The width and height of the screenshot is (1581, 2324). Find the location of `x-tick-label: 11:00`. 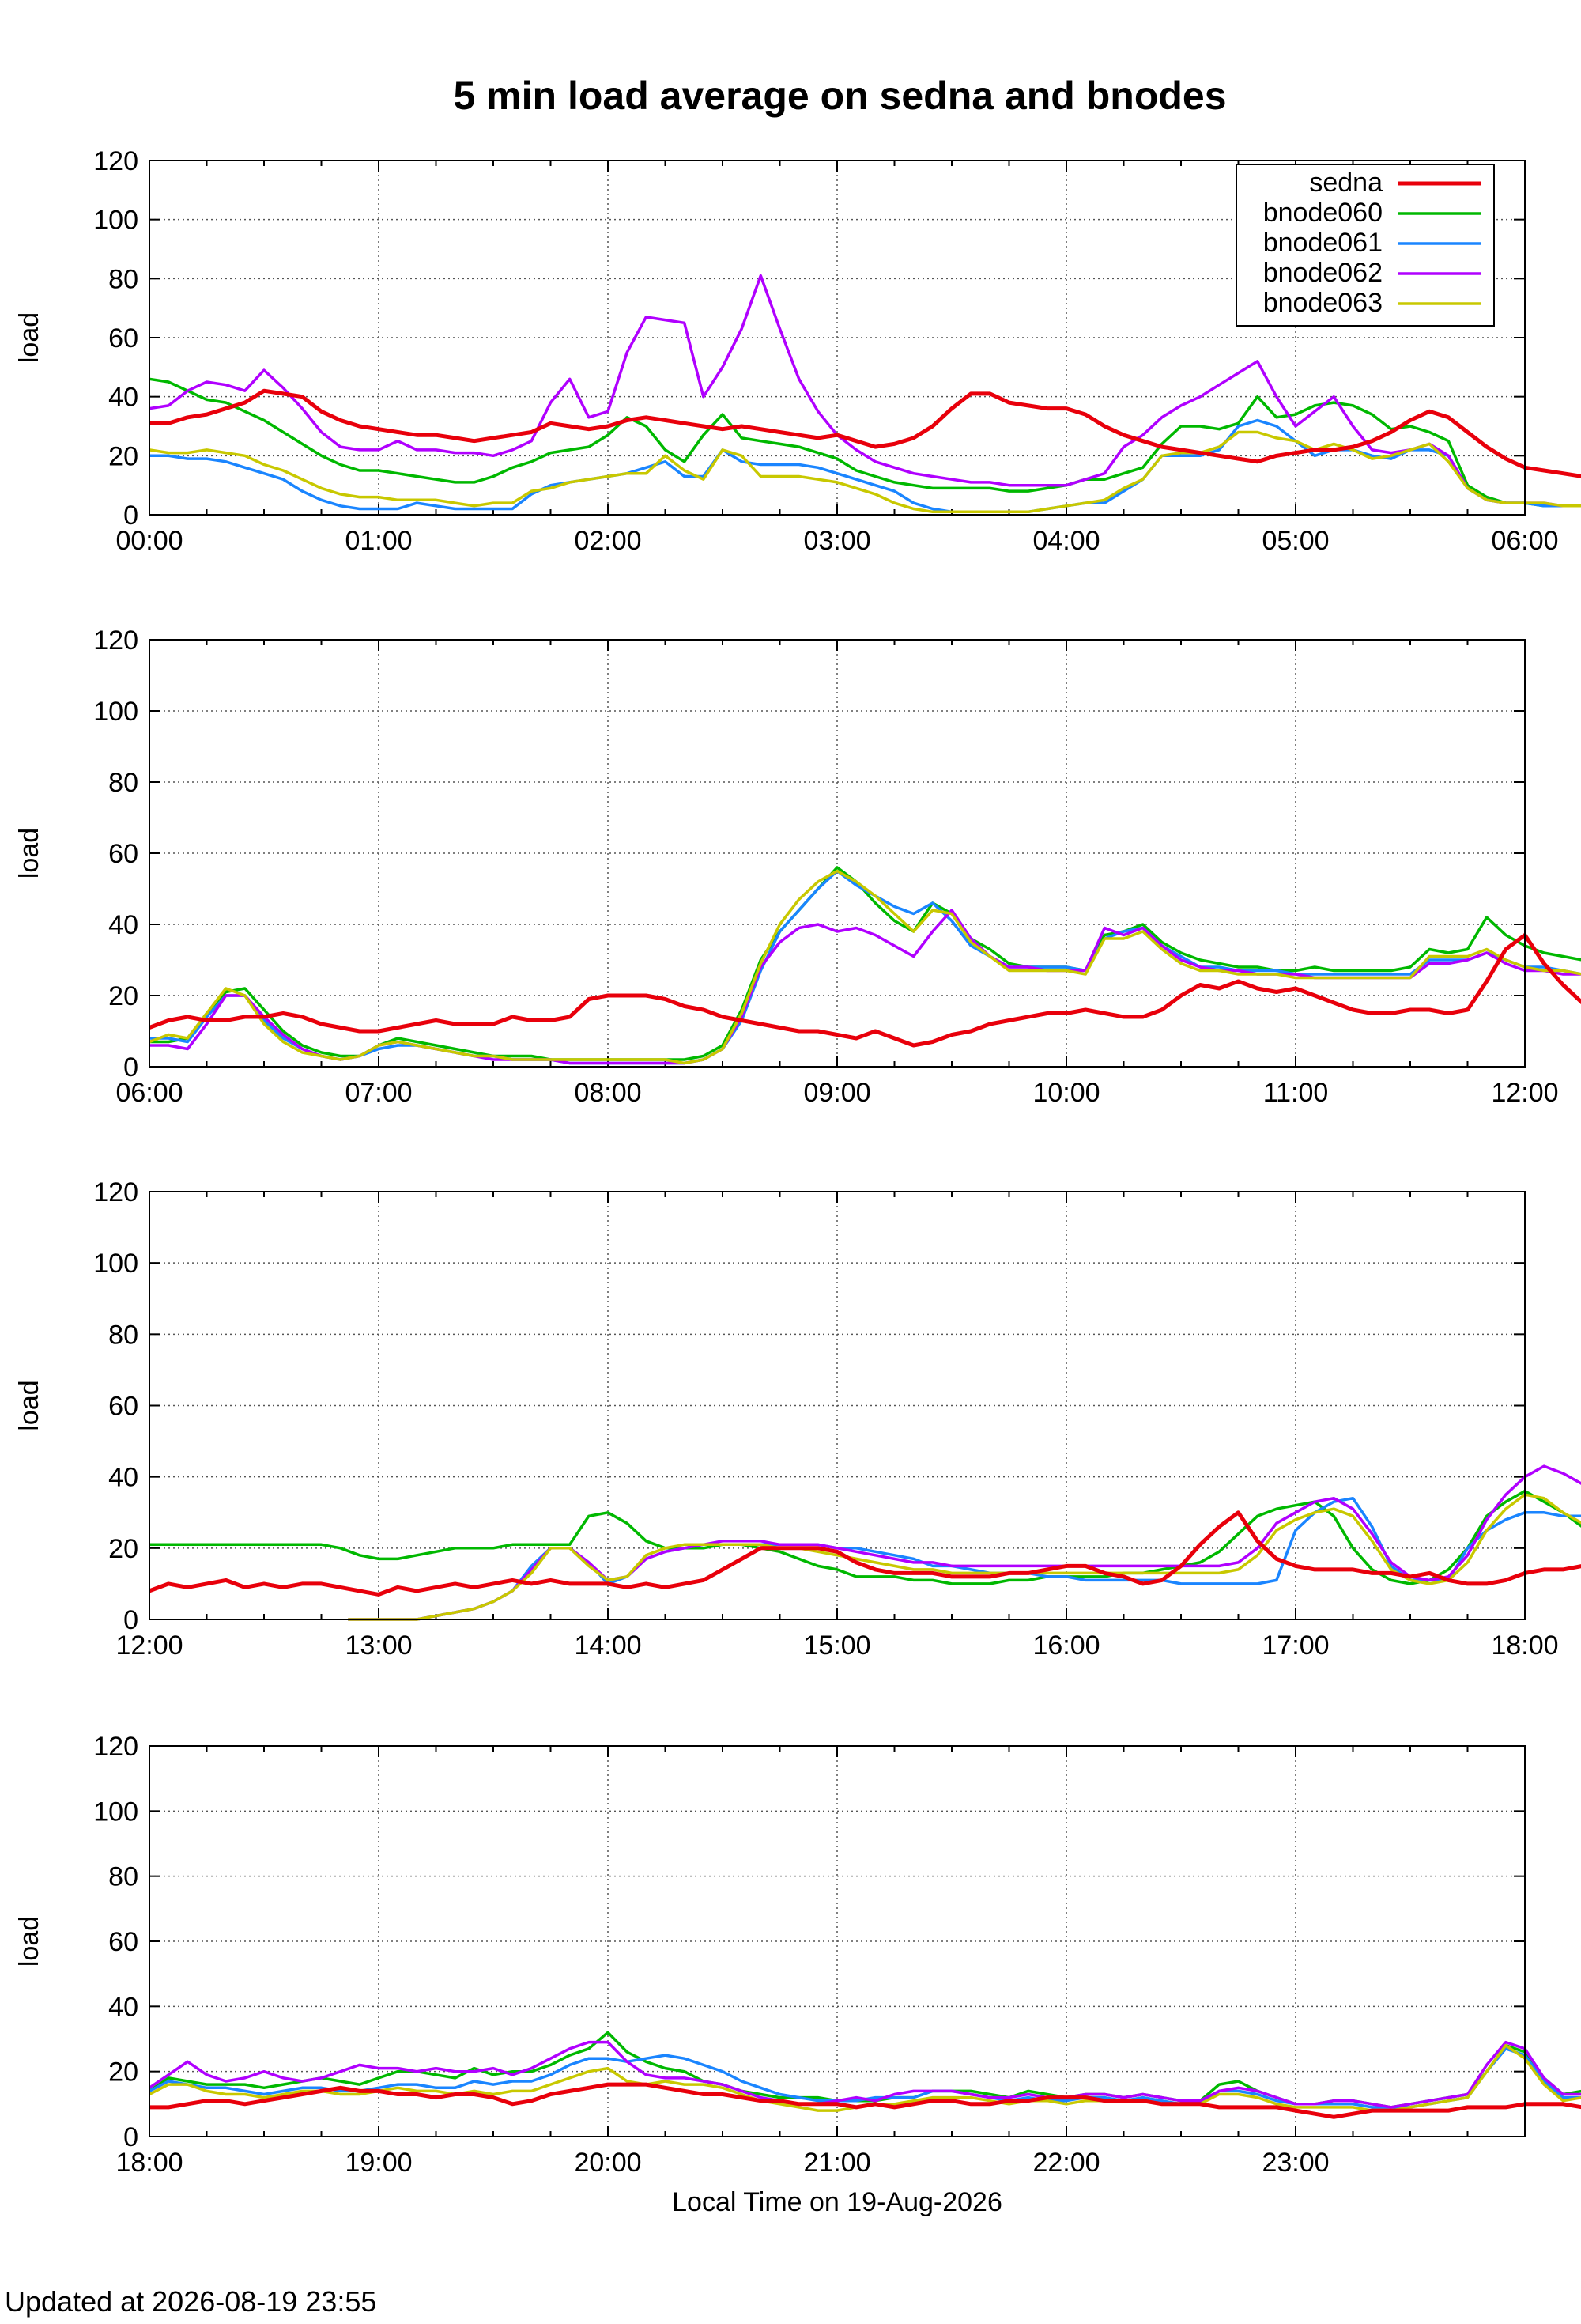

x-tick-label: 11:00 is located at coordinates (1296, 1093).